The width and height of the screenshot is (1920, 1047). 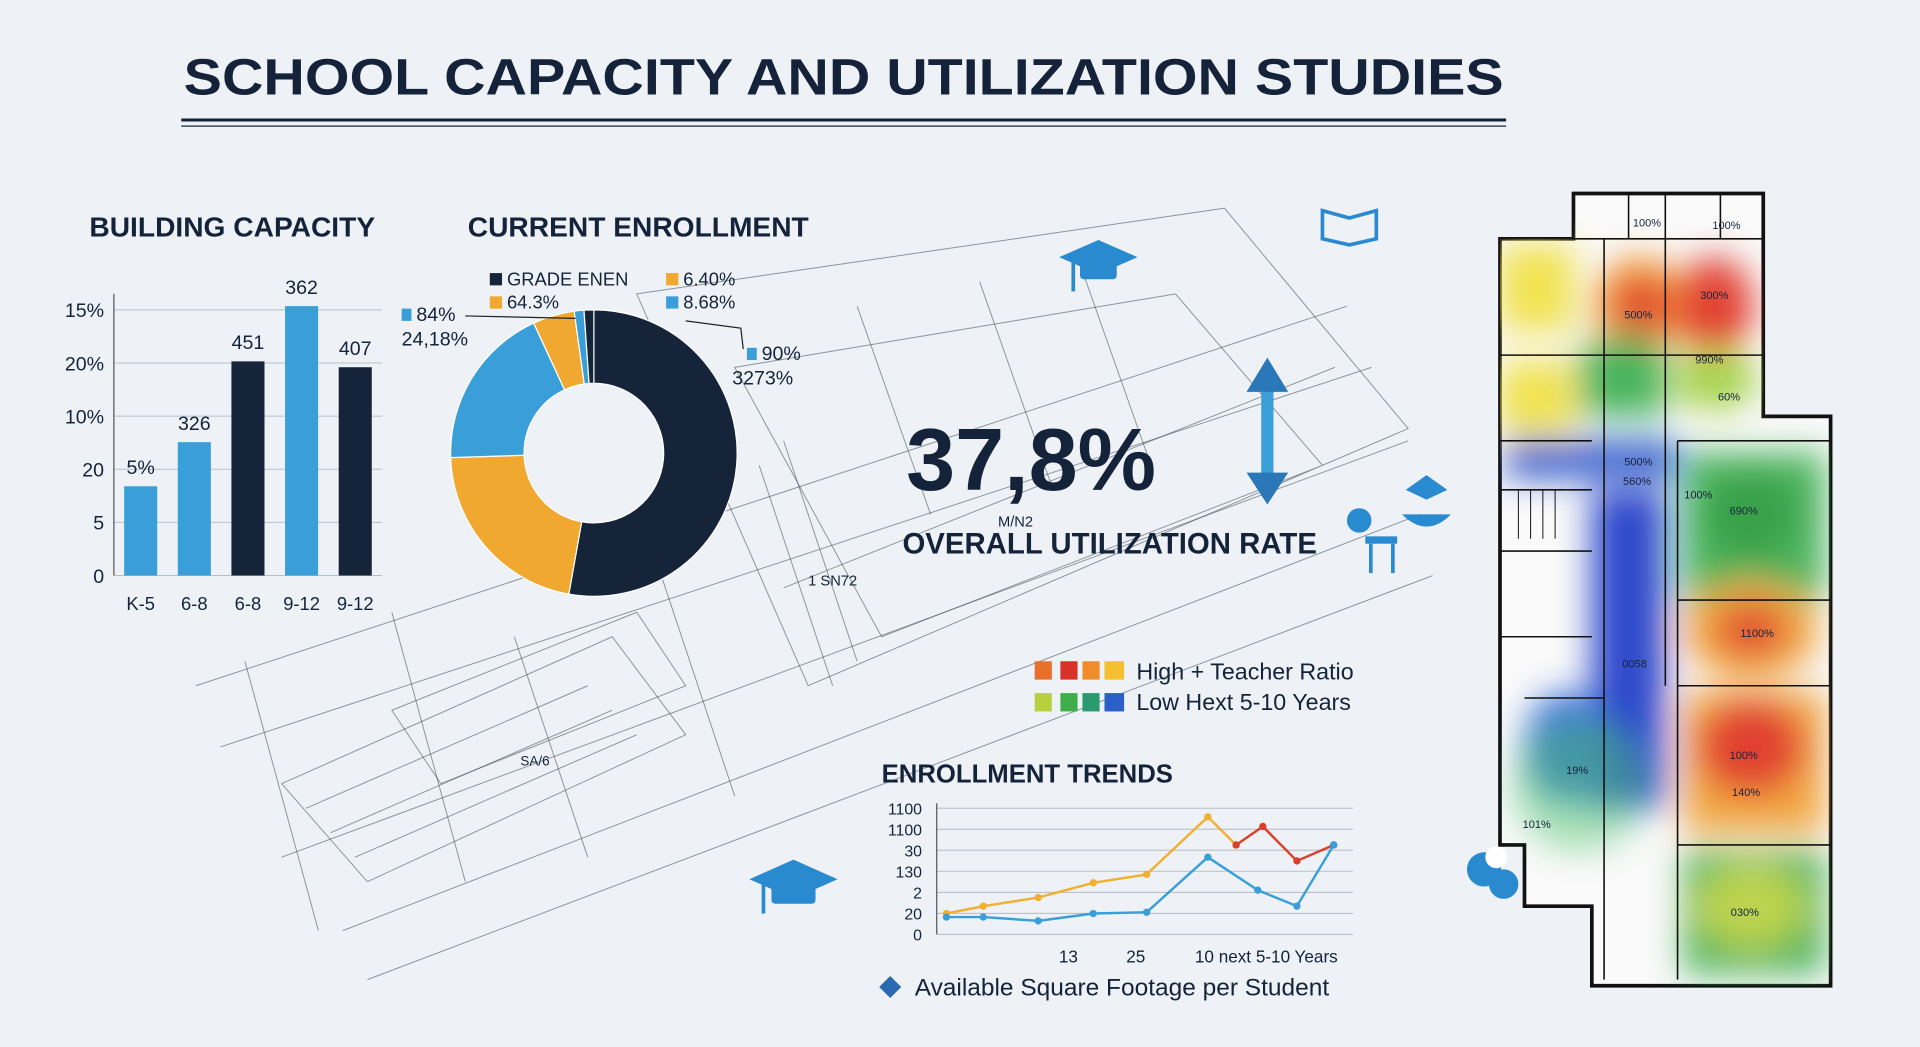 What do you see at coordinates (1266, 956) in the screenshot?
I see `x-tick-label: 10 next 5-10 Years` at bounding box center [1266, 956].